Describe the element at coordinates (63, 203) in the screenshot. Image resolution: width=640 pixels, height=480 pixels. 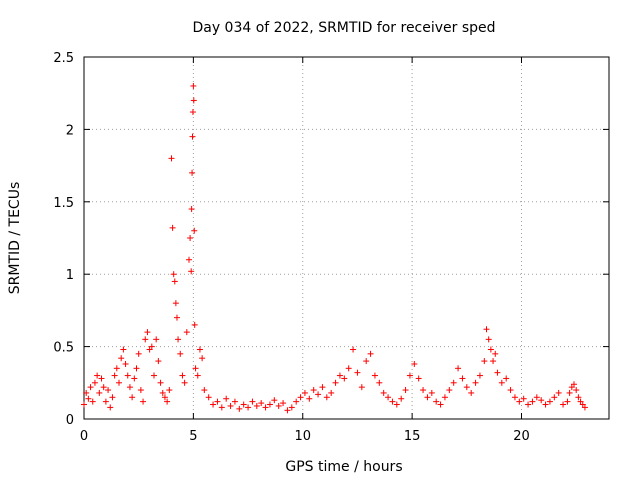
I see `y-tick-label: 1.5` at that location.